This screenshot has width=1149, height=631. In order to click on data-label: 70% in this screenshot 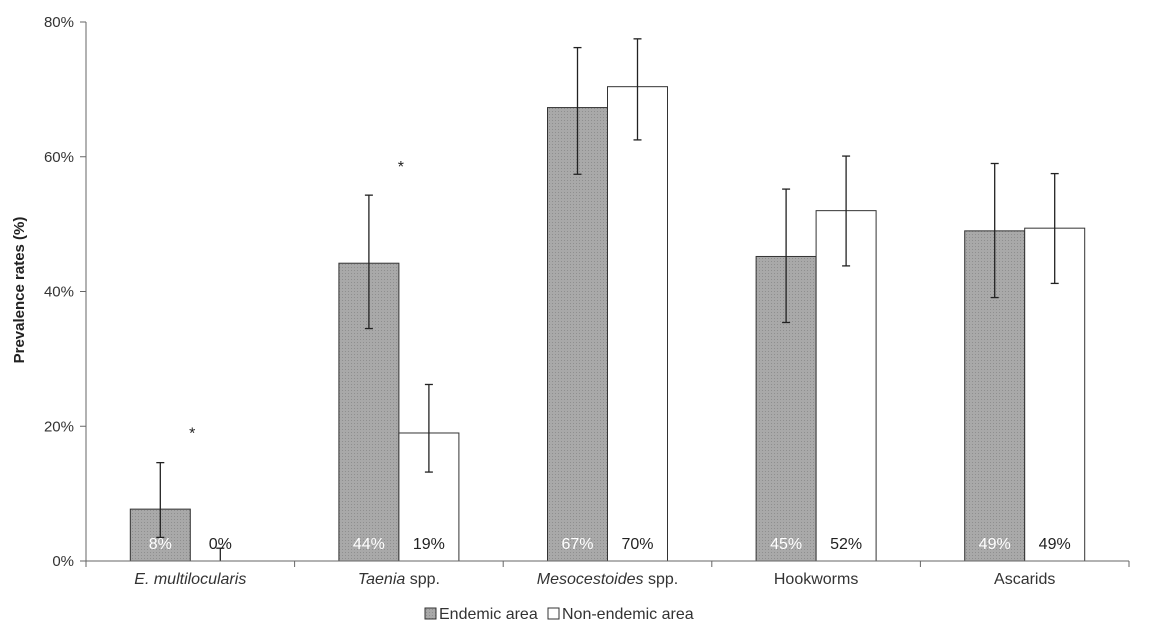, I will do `click(637, 544)`.